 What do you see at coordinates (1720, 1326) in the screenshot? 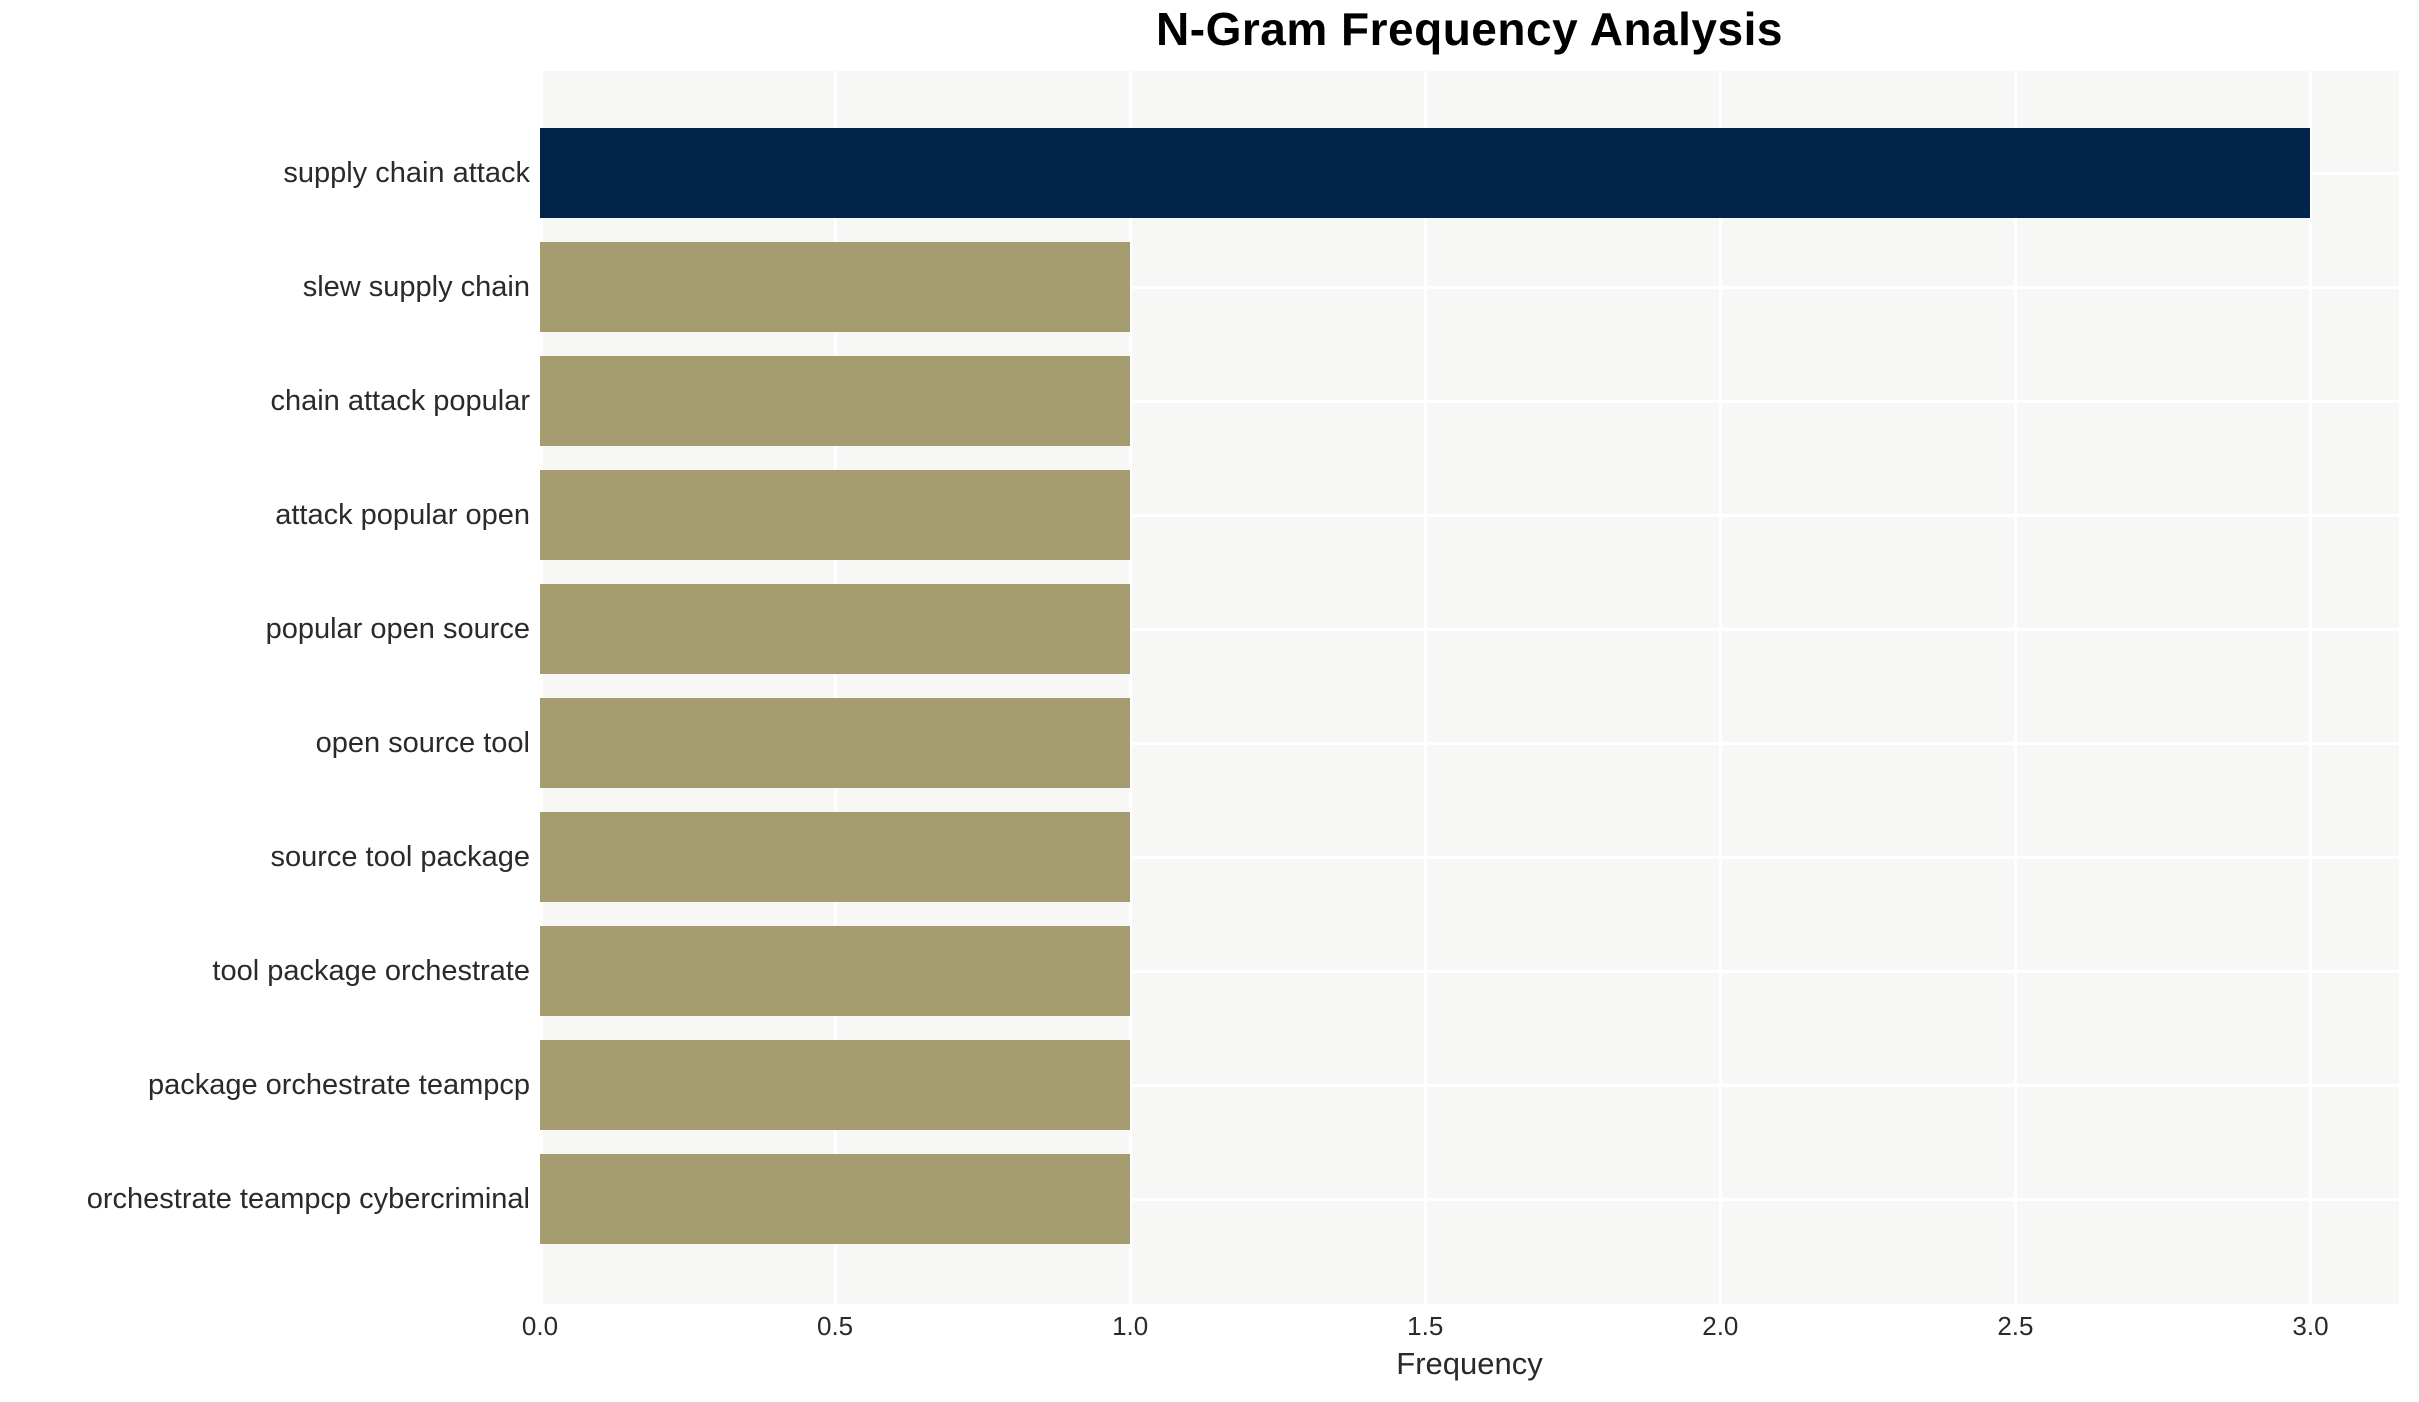
I see `x-tick-label: 2.0` at bounding box center [1720, 1326].